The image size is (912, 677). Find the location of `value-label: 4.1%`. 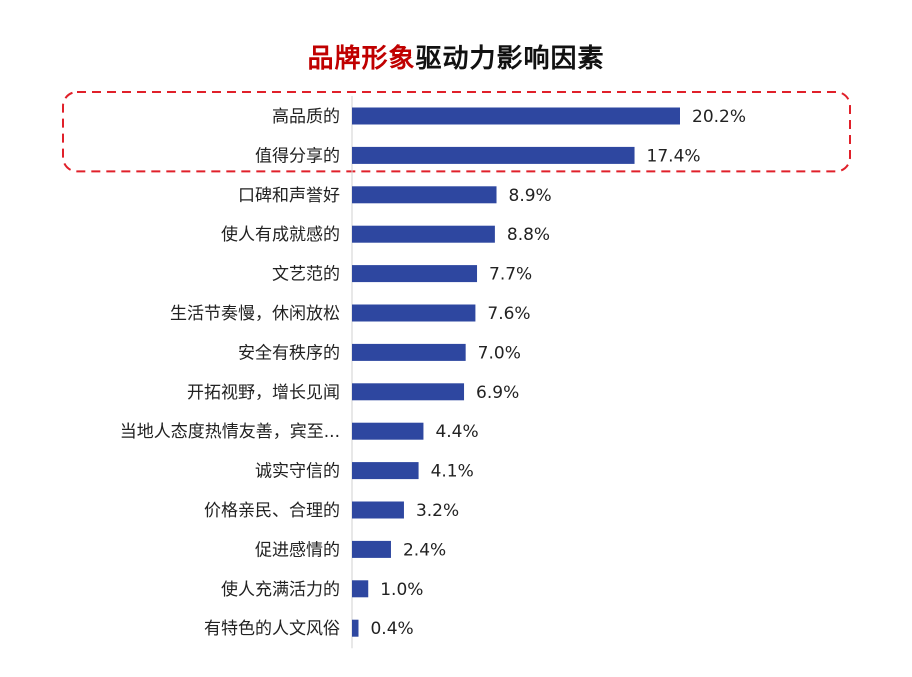

value-label: 4.1% is located at coordinates (452, 472).